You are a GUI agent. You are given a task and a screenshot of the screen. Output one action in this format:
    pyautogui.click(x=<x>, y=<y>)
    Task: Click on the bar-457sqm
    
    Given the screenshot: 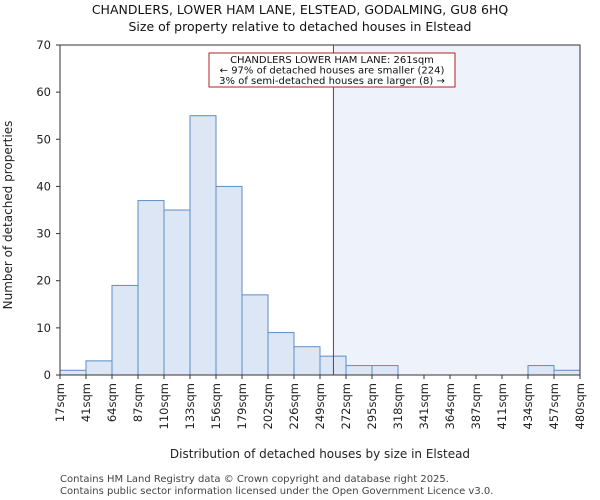 What is the action you would take?
    pyautogui.click(x=567, y=372)
    